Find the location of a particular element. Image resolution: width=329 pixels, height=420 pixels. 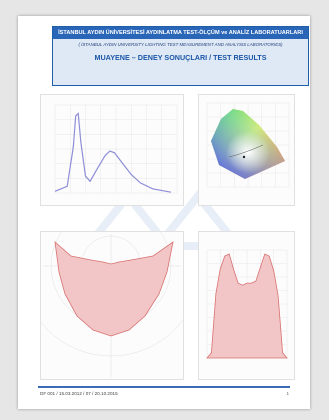

document-reference: DF 001 / 15.03.2012 / 07 / 20.10.2015 is located at coordinates (79, 393).